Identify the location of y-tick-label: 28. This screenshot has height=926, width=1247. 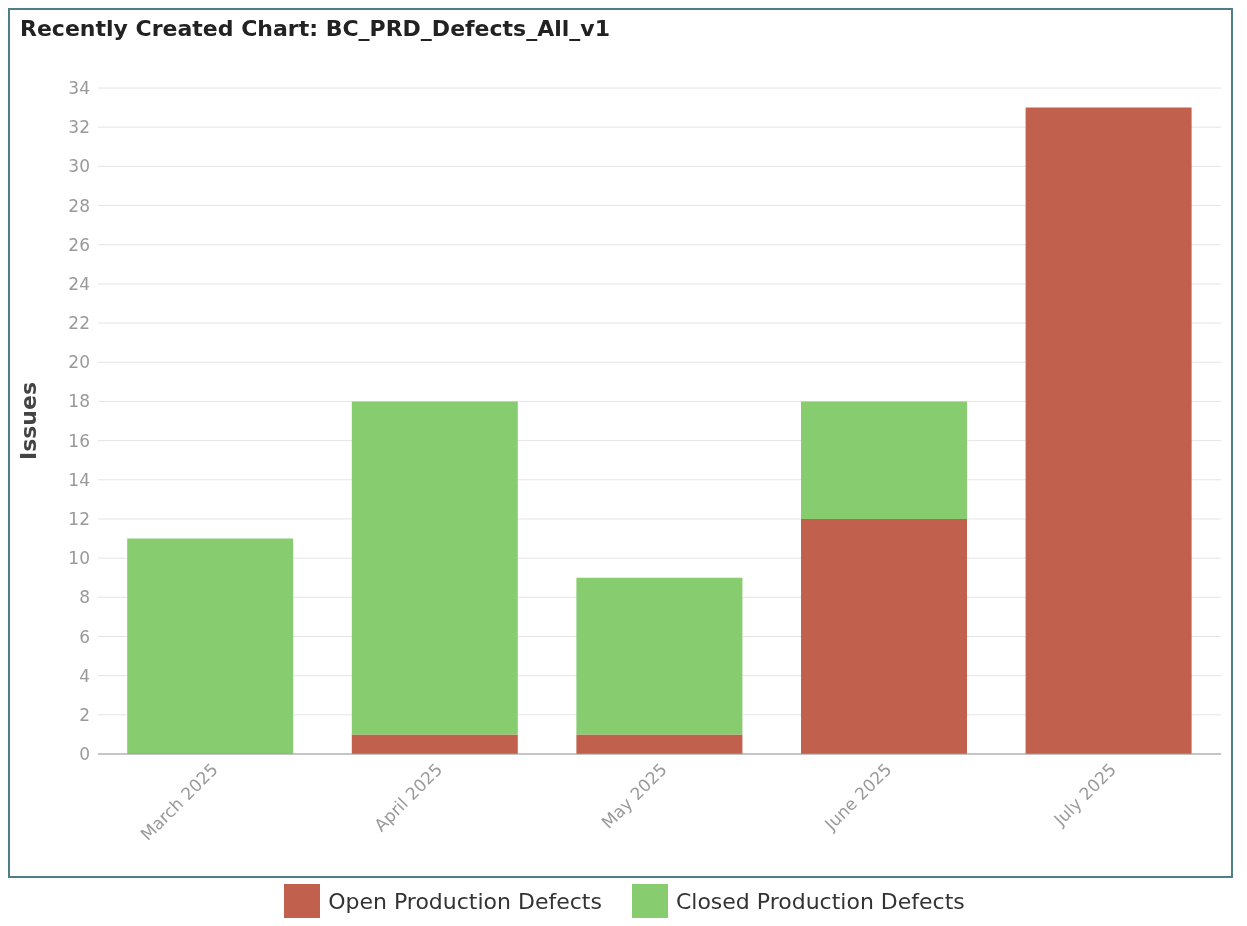
(79, 205).